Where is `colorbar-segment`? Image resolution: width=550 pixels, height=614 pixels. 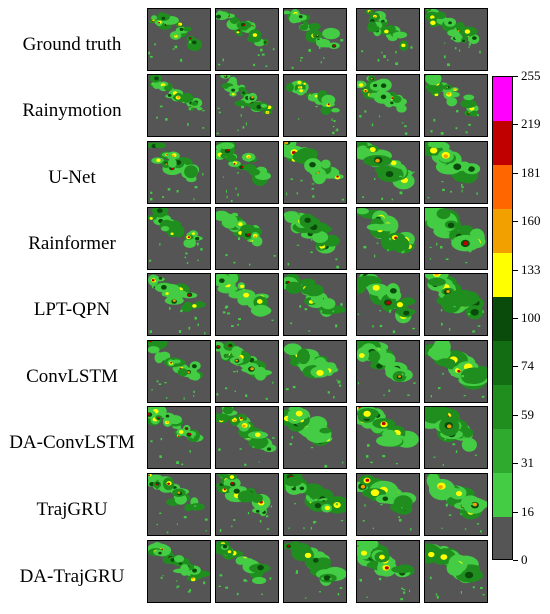
colorbar-segment is located at coordinates (502, 363).